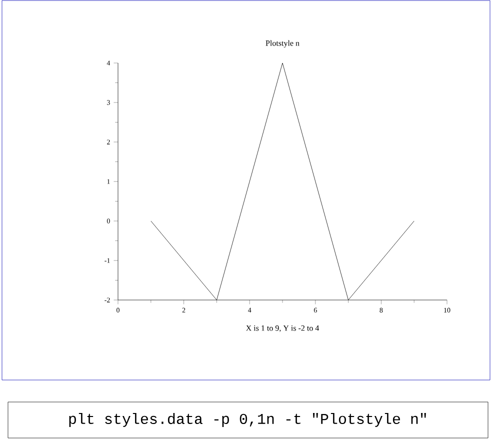  What do you see at coordinates (247, 420) in the screenshot?
I see `text: plt styles.data -p 0,1n -t "Plotstyle n"` at bounding box center [247, 420].